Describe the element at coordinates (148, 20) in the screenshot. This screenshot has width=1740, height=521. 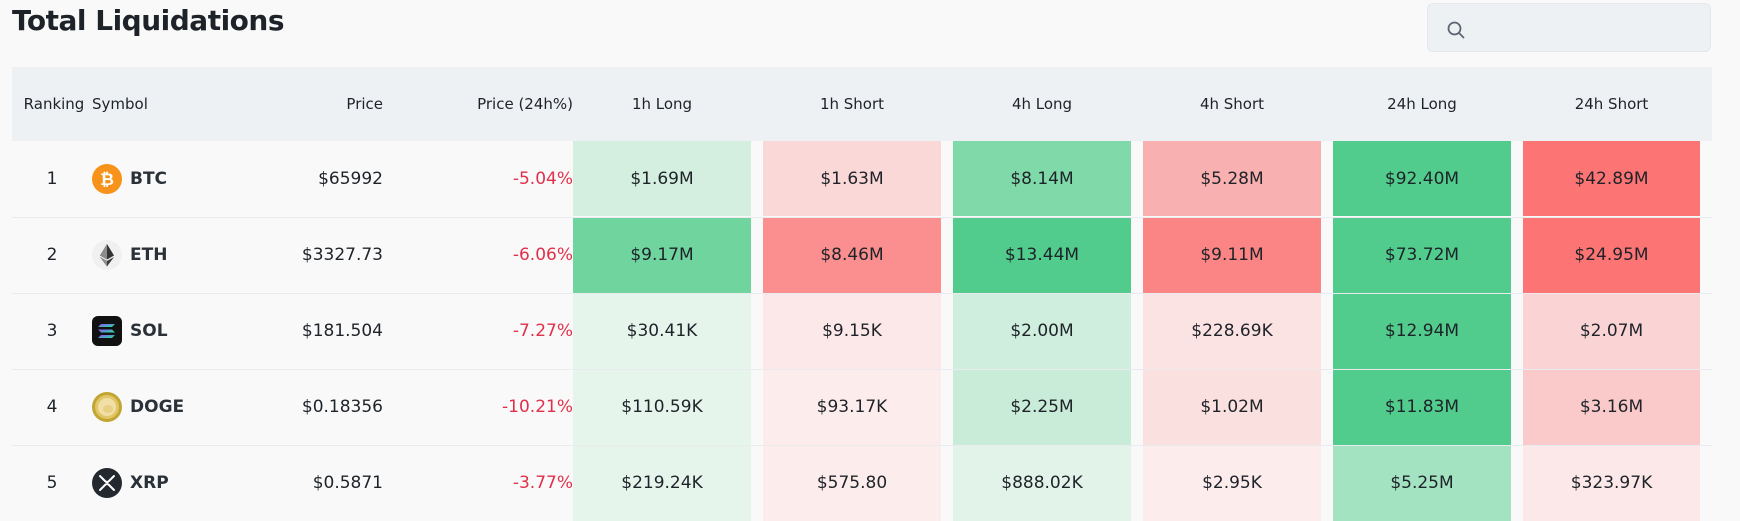
I see `page-title: Total Liquidations` at that location.